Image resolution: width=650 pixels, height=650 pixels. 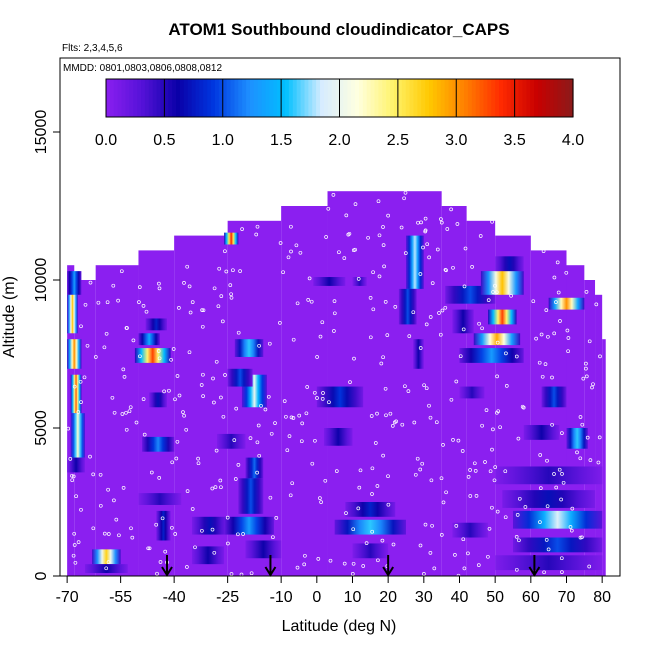 I want to click on coverage-column, so click(x=599, y=435).